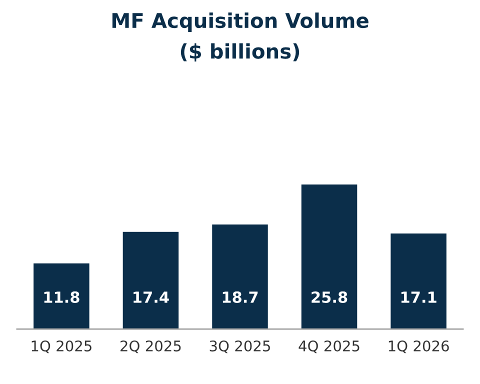  I want to click on x-tick-label: 1Q 2026, so click(418, 347).